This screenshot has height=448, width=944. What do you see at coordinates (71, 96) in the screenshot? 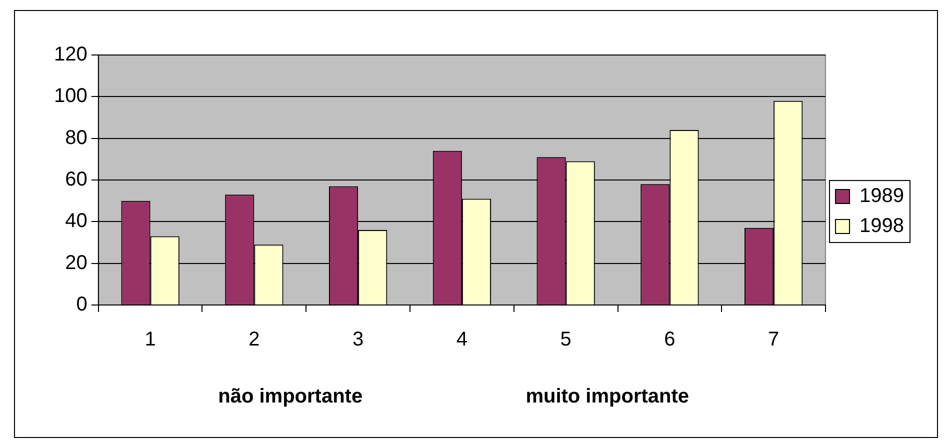
I see `y-tick-label: 100` at bounding box center [71, 96].